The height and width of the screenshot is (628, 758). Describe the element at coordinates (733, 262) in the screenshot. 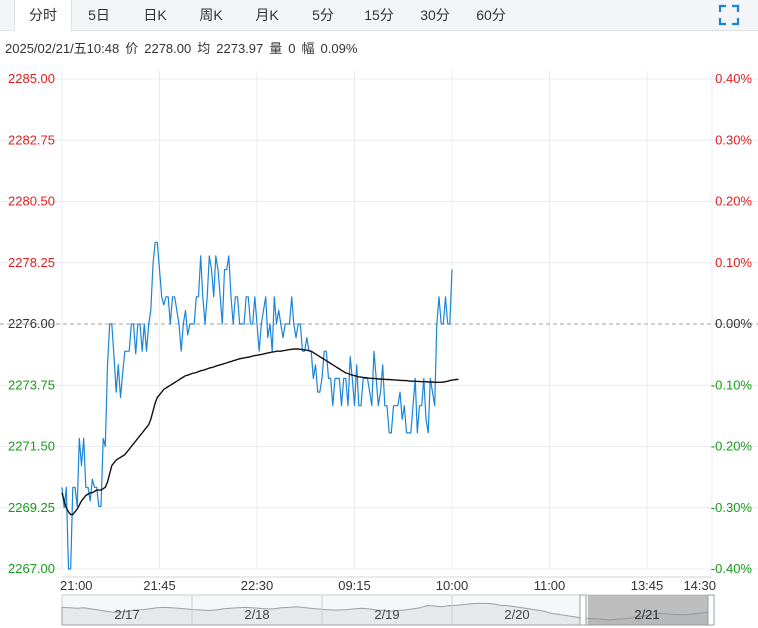

I see `pct-tick-label: 0.10%` at that location.